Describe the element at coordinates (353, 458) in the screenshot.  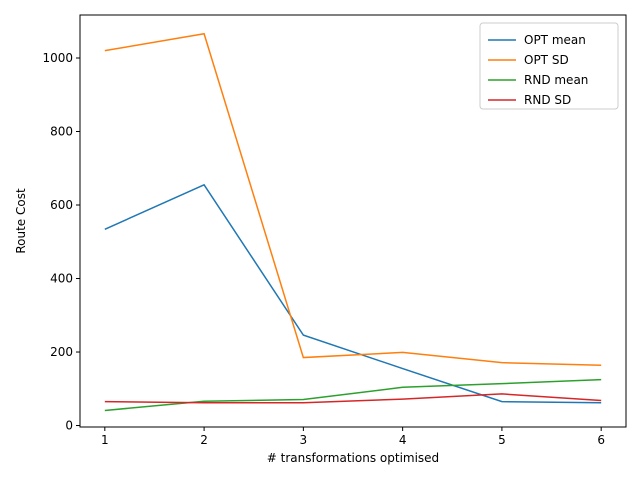
I see `x-axis-label: # transformations optimised` at that location.